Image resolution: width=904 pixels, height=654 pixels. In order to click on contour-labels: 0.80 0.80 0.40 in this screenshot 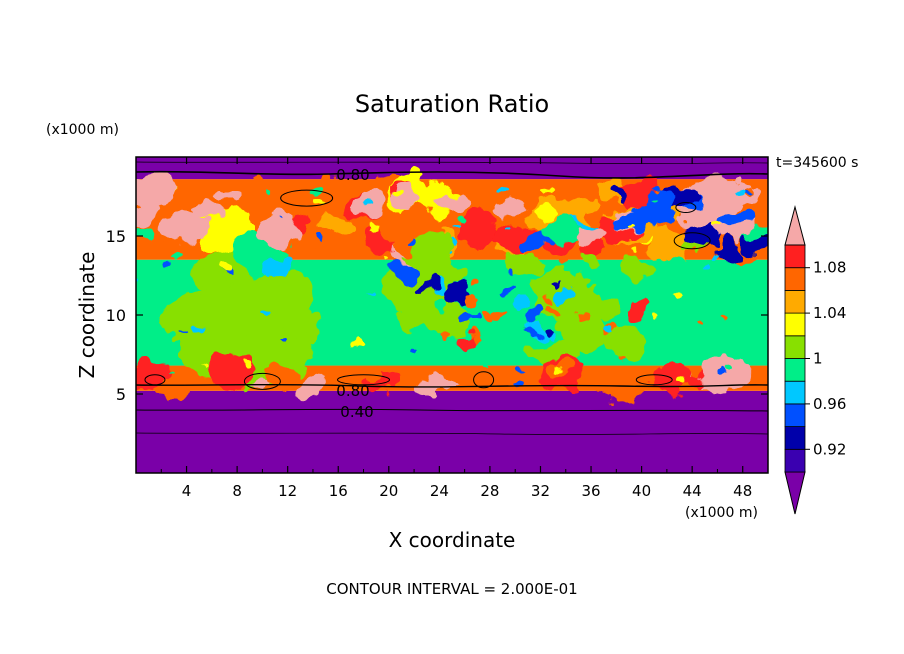, I will do `click(354, 293)`.